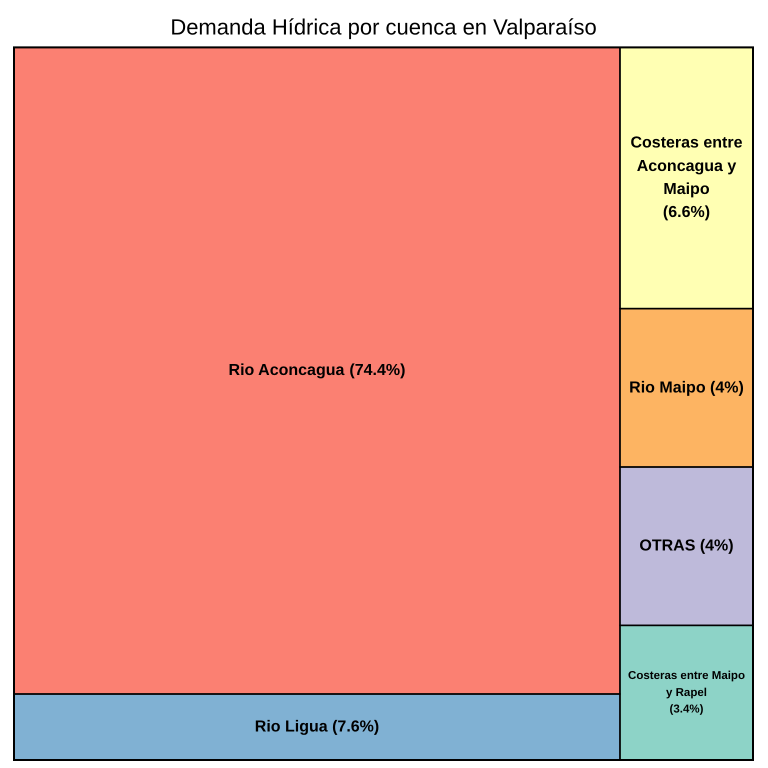 The height and width of the screenshot is (768, 768). What do you see at coordinates (291, 727) in the screenshot?
I see `category-label: Rio Ligua` at bounding box center [291, 727].